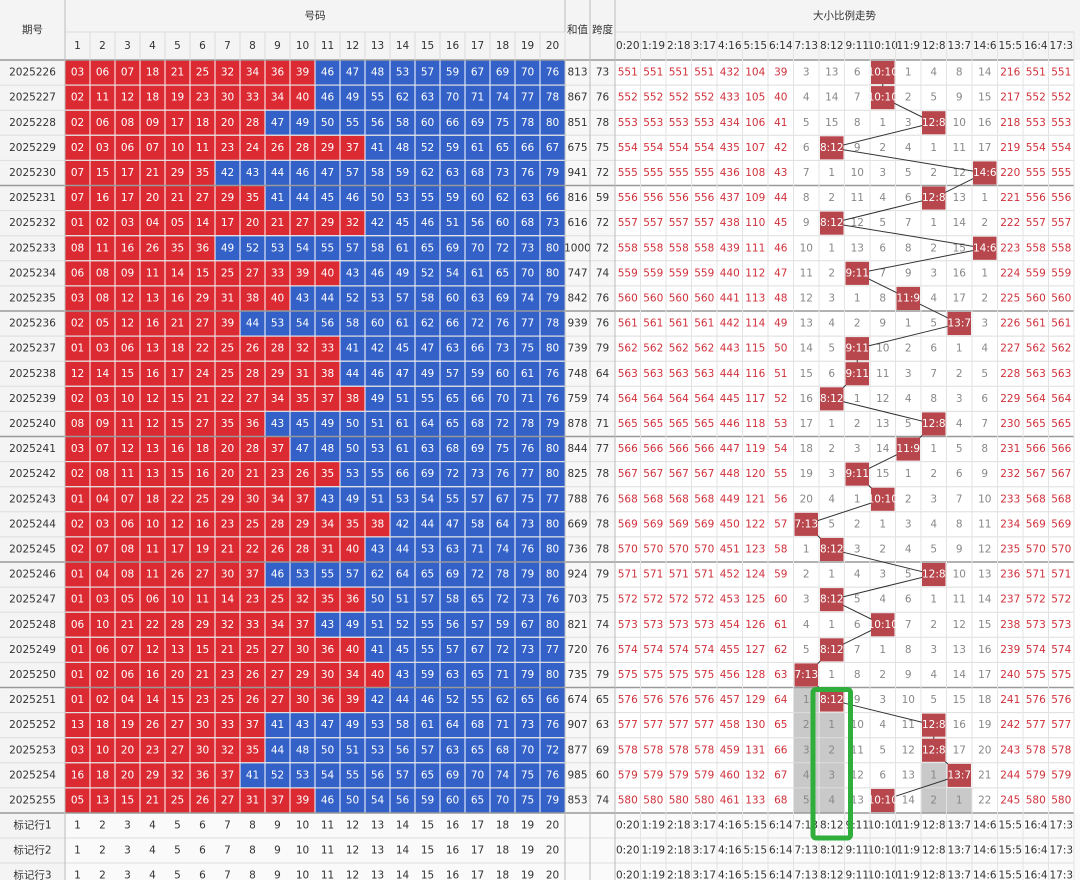 The width and height of the screenshot is (1080, 884). What do you see at coordinates (1036, 98) in the screenshot?
I see `omission-count: 552` at bounding box center [1036, 98].